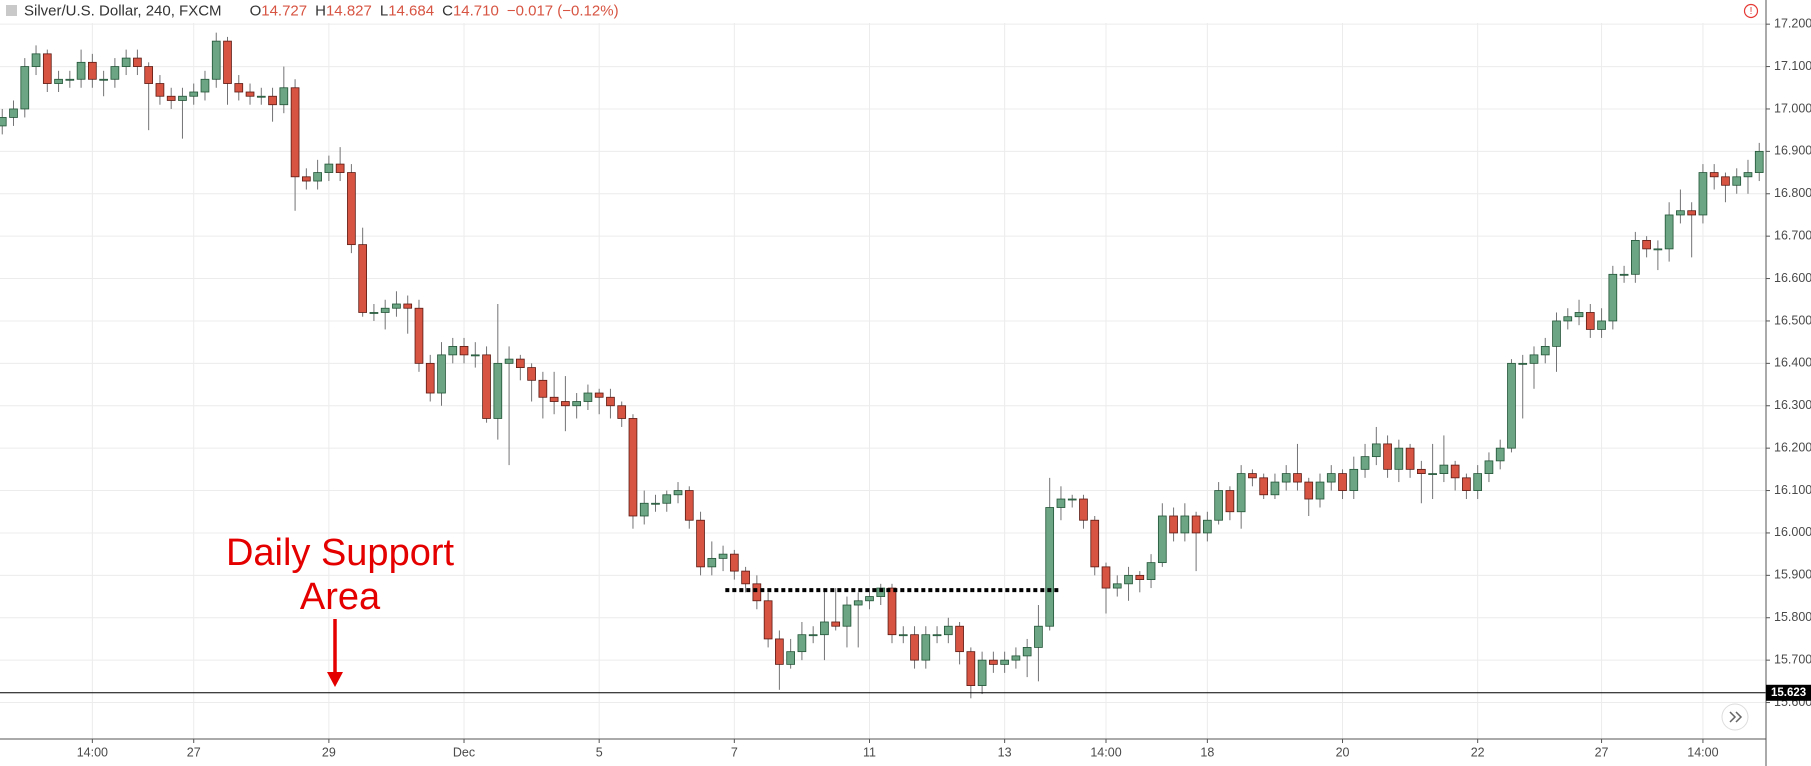  What do you see at coordinates (123, 10) in the screenshot?
I see `symbol: Silver/U.S. Dollar, 240, FXCM` at bounding box center [123, 10].